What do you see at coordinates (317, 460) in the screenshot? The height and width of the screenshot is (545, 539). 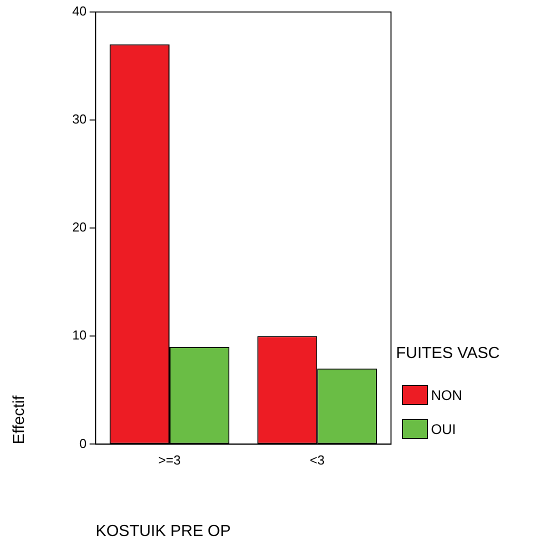 I see `x-tick-label: <3` at bounding box center [317, 460].